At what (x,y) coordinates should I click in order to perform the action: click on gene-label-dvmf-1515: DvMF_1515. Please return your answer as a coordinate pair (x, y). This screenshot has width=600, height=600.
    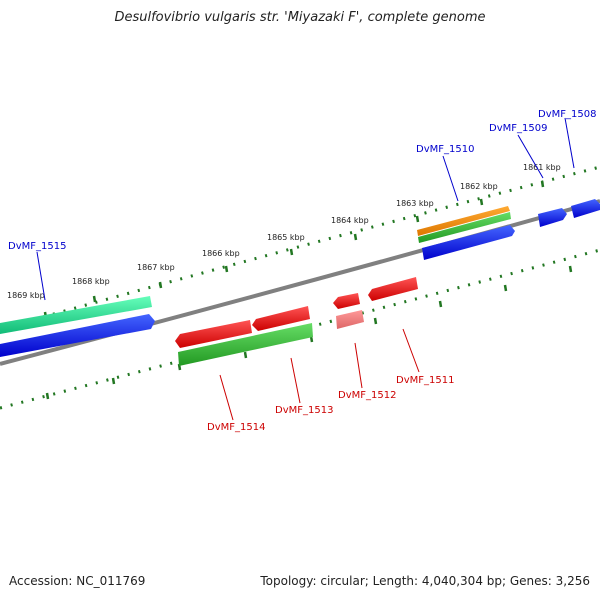
    Looking at the image, I should click on (37, 246).